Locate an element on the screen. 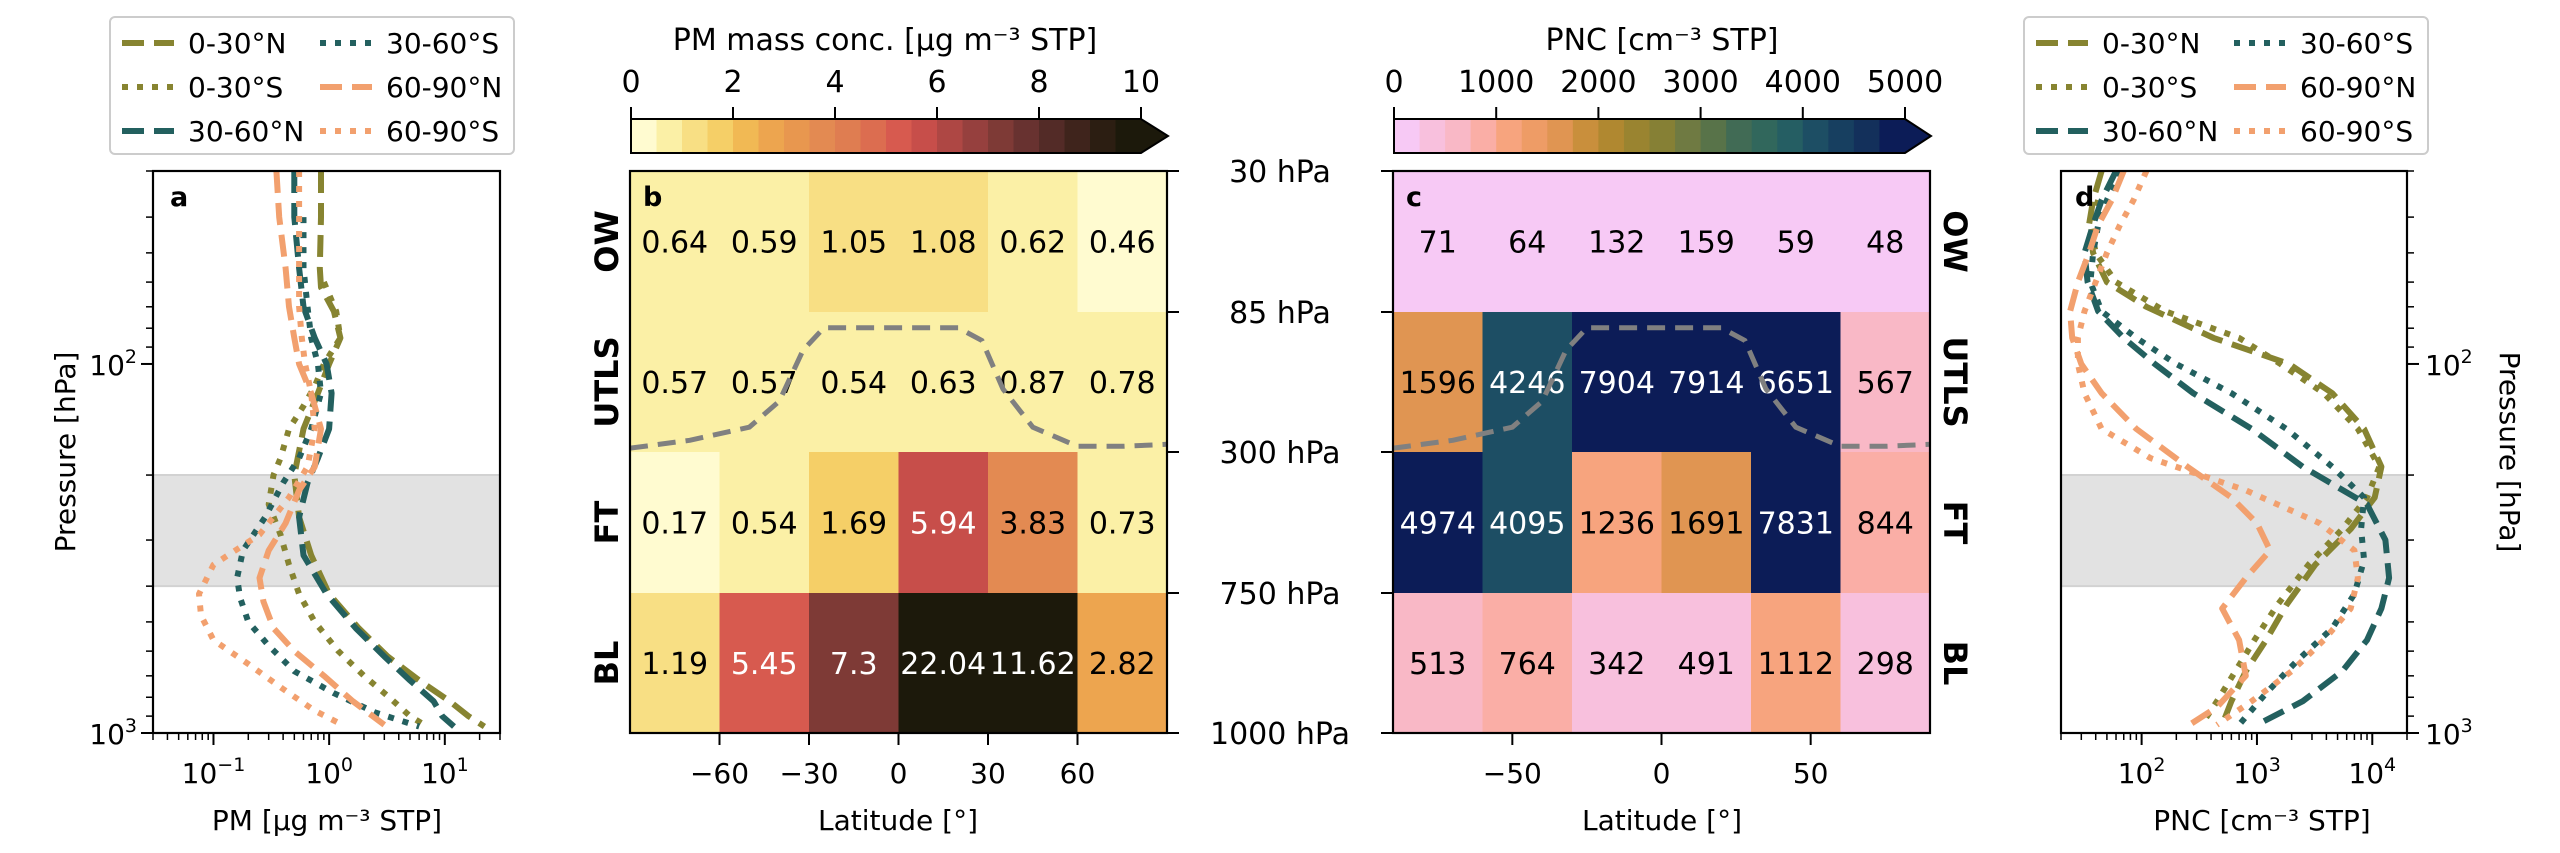 This screenshot has width=2560, height=853. row-label: BL is located at coordinates (607, 663).